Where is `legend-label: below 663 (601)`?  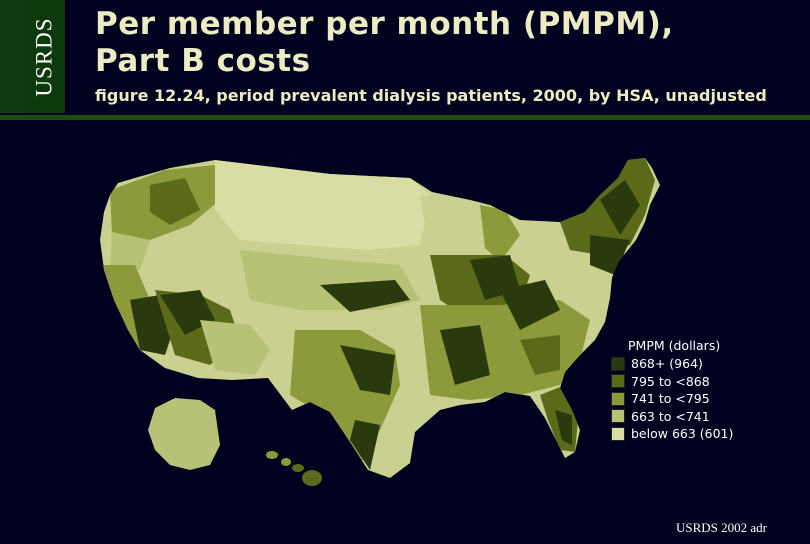 legend-label: below 663 (601) is located at coordinates (682, 434).